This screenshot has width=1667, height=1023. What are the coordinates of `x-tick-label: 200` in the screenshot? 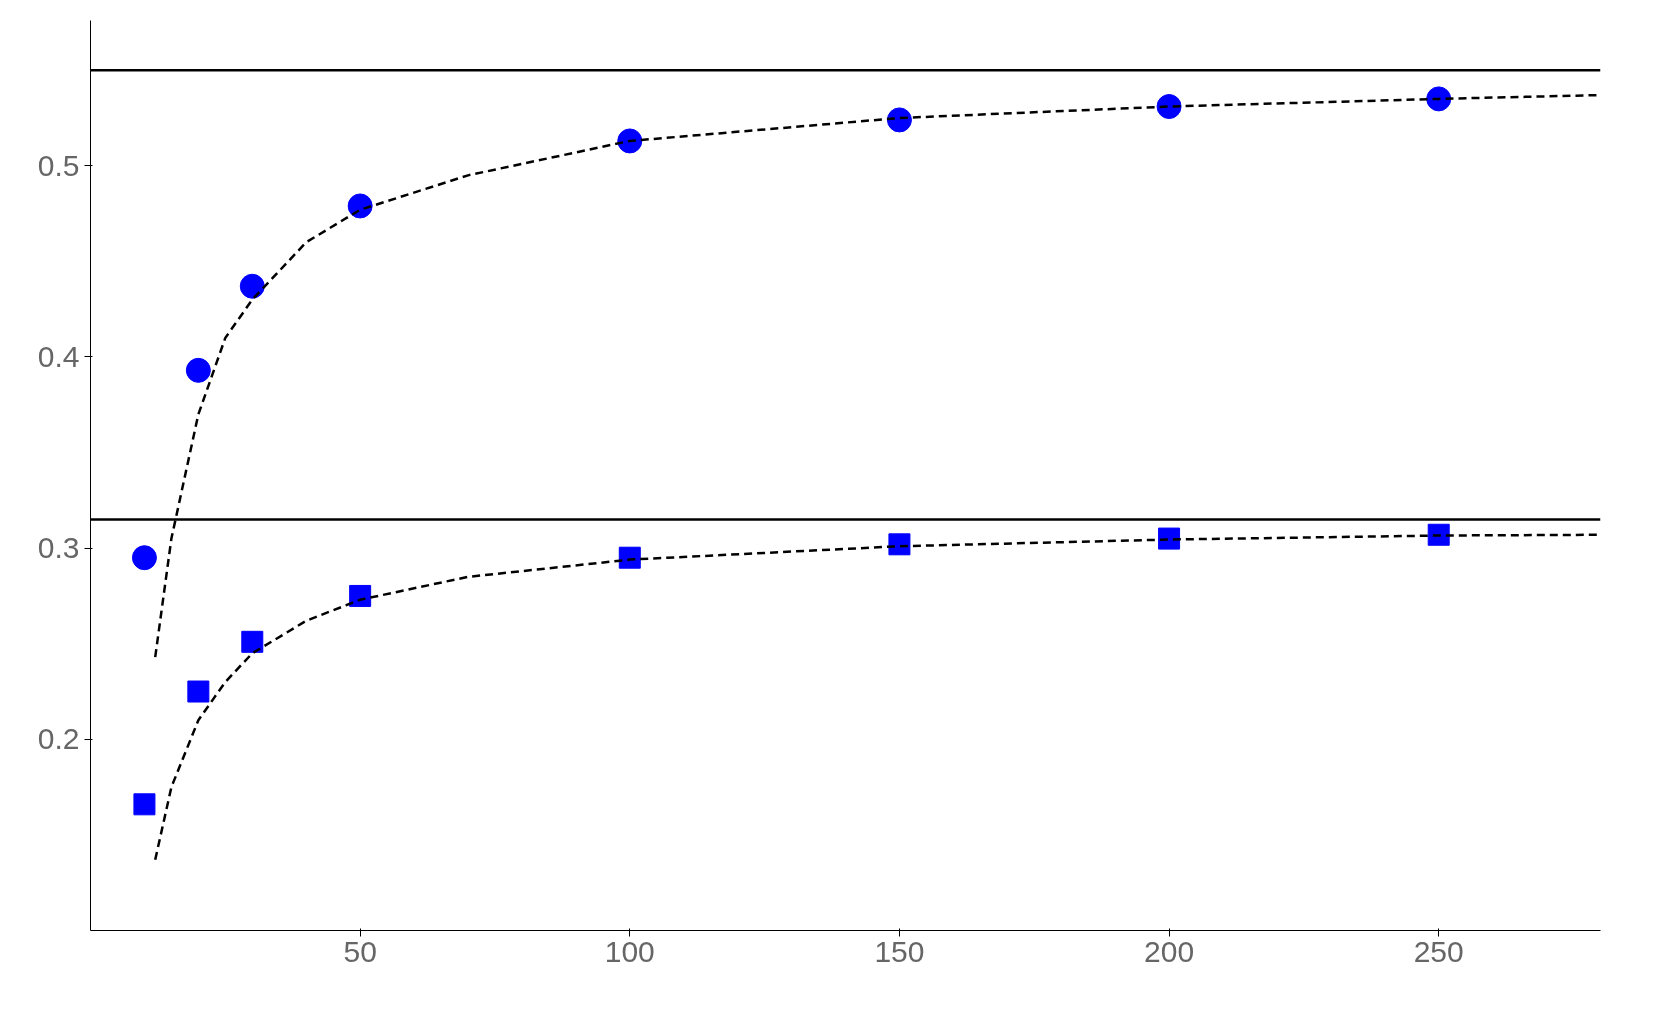 It's located at (1169, 951).